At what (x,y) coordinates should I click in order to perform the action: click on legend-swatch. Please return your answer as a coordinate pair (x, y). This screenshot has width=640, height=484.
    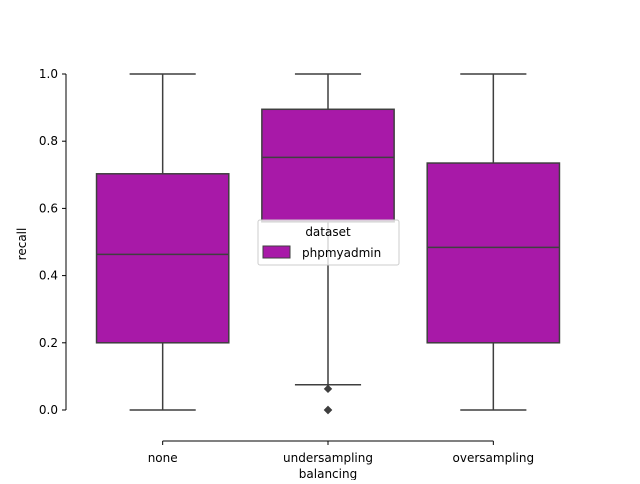
    Looking at the image, I should click on (276, 252).